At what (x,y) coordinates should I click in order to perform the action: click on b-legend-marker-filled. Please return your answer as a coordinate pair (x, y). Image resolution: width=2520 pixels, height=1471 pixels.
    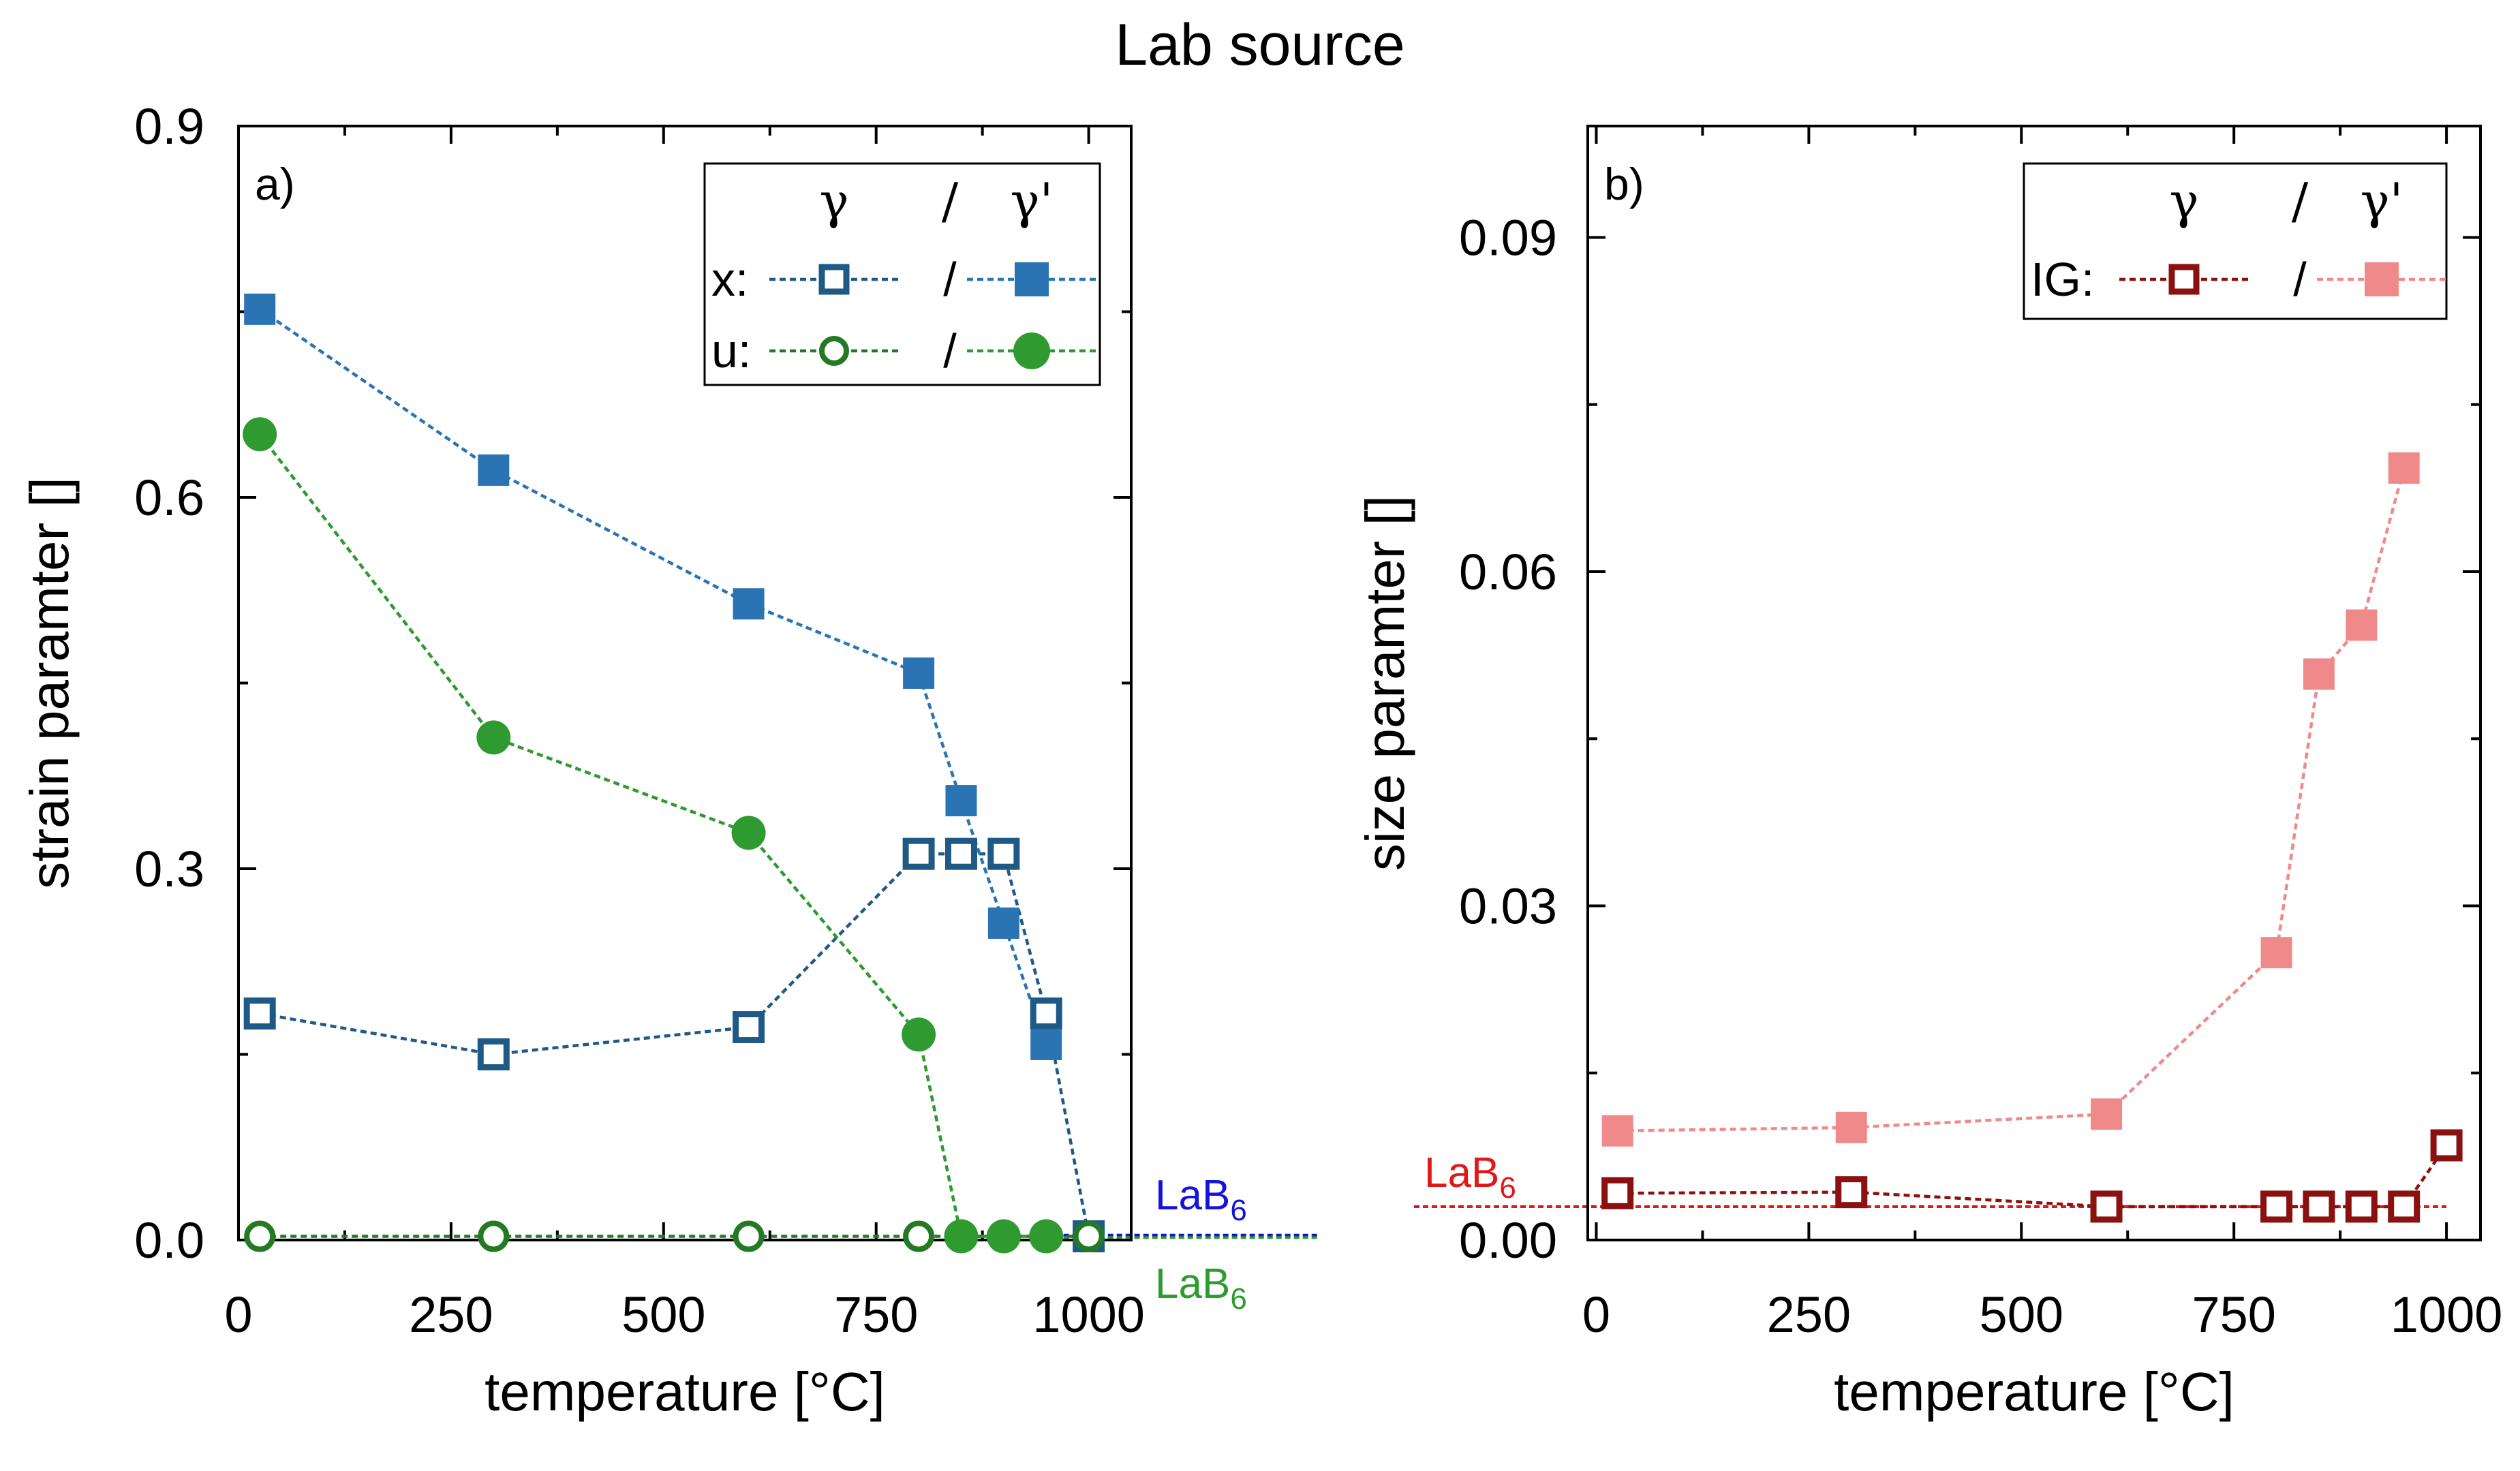
    Looking at the image, I should click on (2382, 279).